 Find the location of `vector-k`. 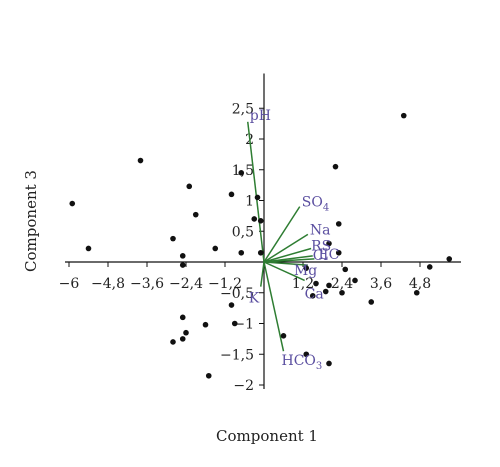

vector-k is located at coordinates (262, 274).